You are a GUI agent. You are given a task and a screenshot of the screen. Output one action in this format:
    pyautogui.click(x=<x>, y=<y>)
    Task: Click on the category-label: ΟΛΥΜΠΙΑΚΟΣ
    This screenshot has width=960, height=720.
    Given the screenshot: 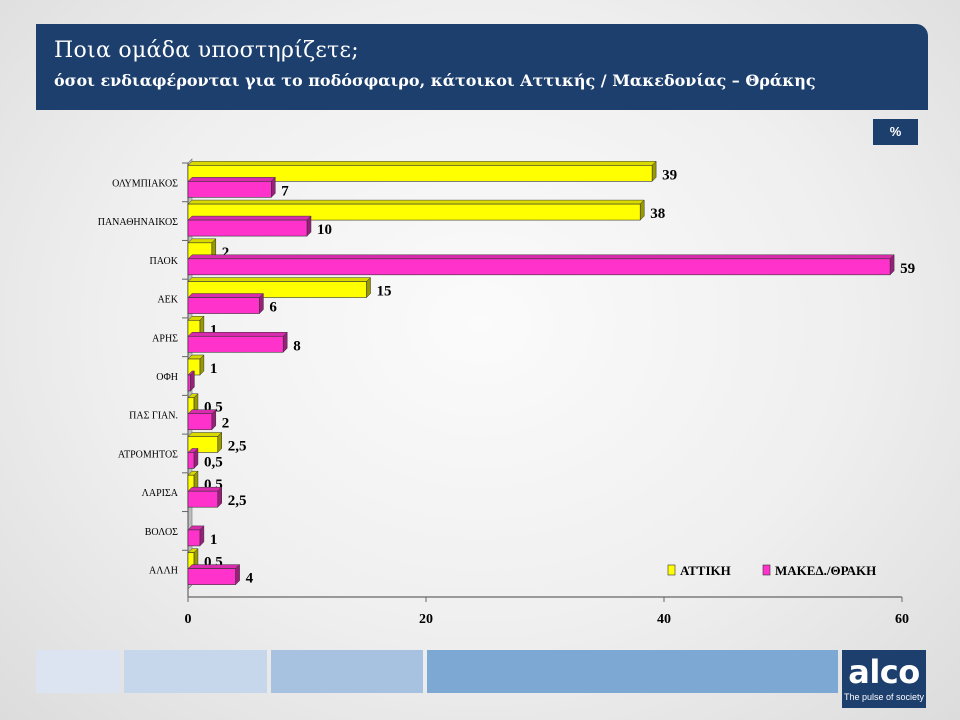 What is the action you would take?
    pyautogui.click(x=145, y=183)
    